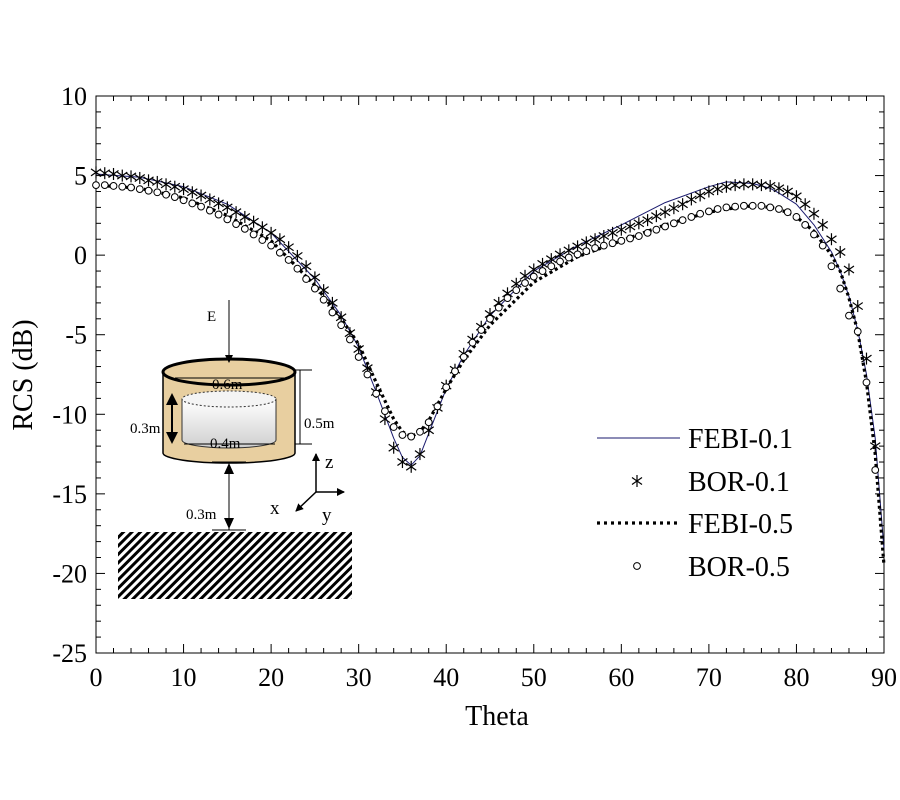 This screenshot has height=800, width=900. I want to click on incident-field-label: E, so click(211, 317).